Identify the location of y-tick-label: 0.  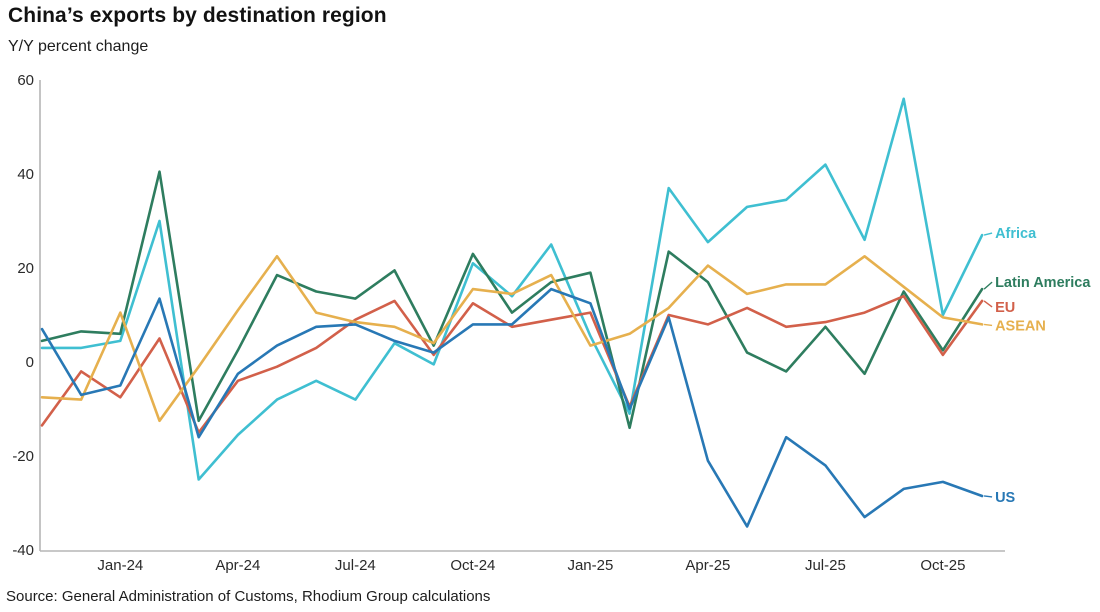
(30, 362).